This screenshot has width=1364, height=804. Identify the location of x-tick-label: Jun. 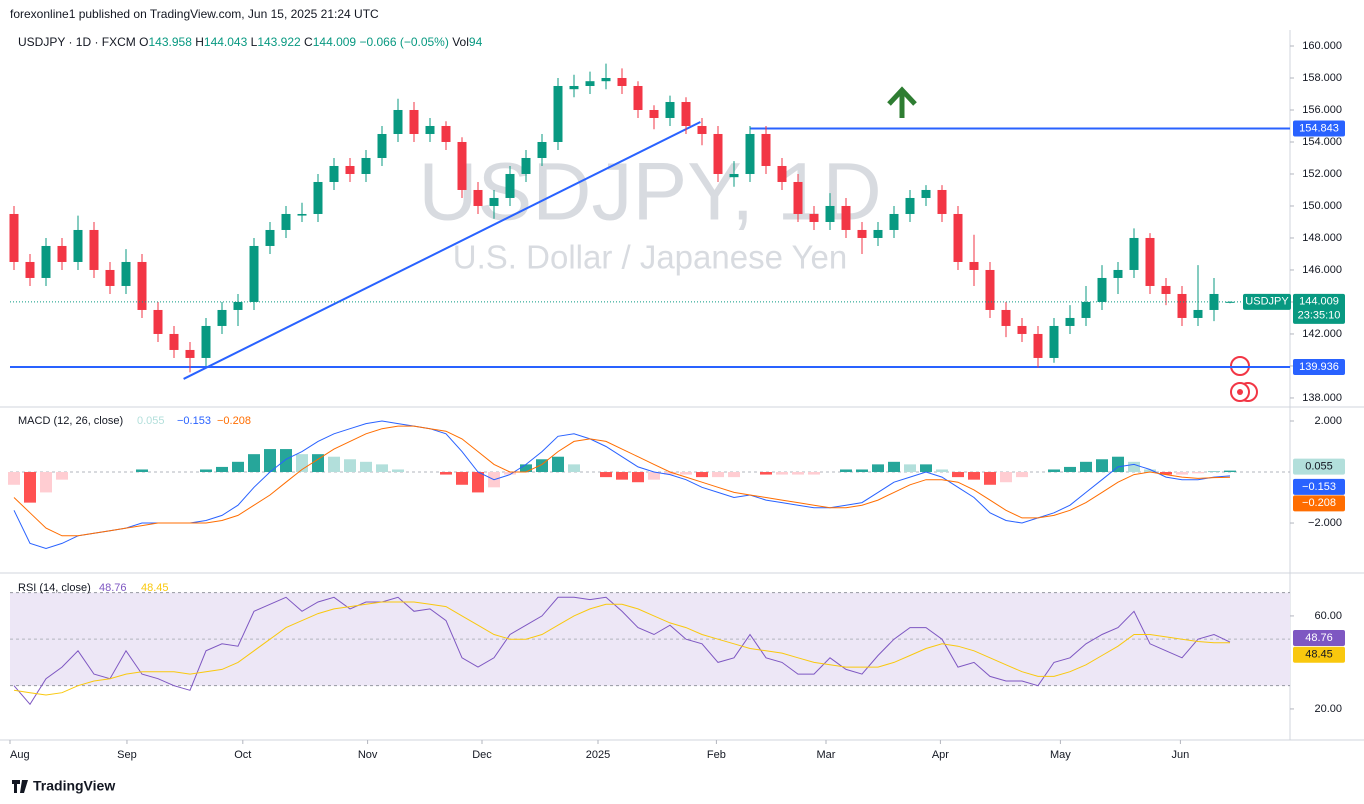
(1181, 755).